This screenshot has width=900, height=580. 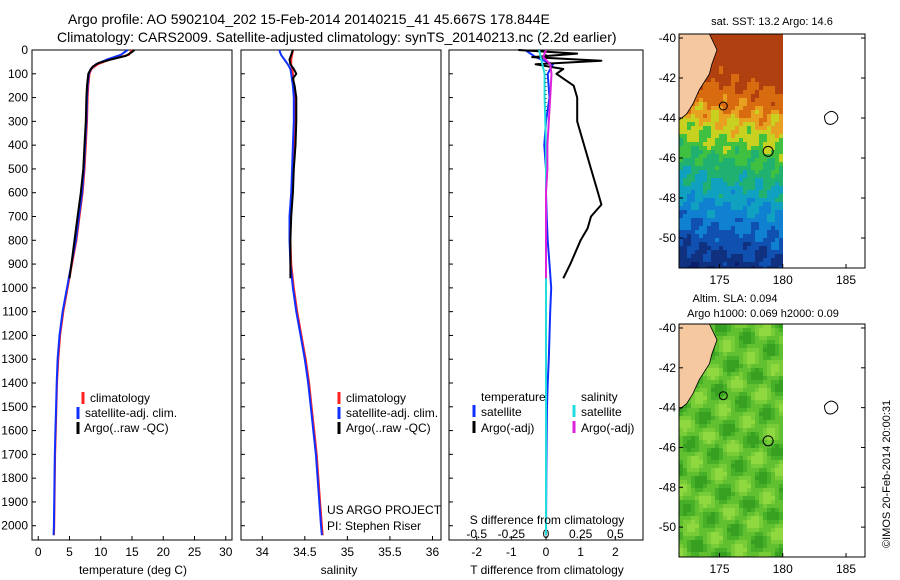 What do you see at coordinates (615, 534) in the screenshot?
I see `s-tick-label: 0.5` at bounding box center [615, 534].